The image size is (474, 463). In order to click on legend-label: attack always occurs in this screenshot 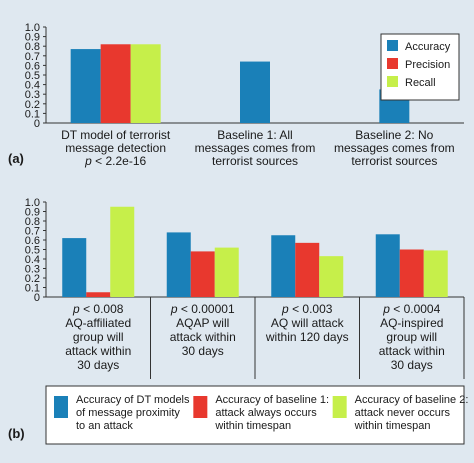, I will do `click(266, 413)`.